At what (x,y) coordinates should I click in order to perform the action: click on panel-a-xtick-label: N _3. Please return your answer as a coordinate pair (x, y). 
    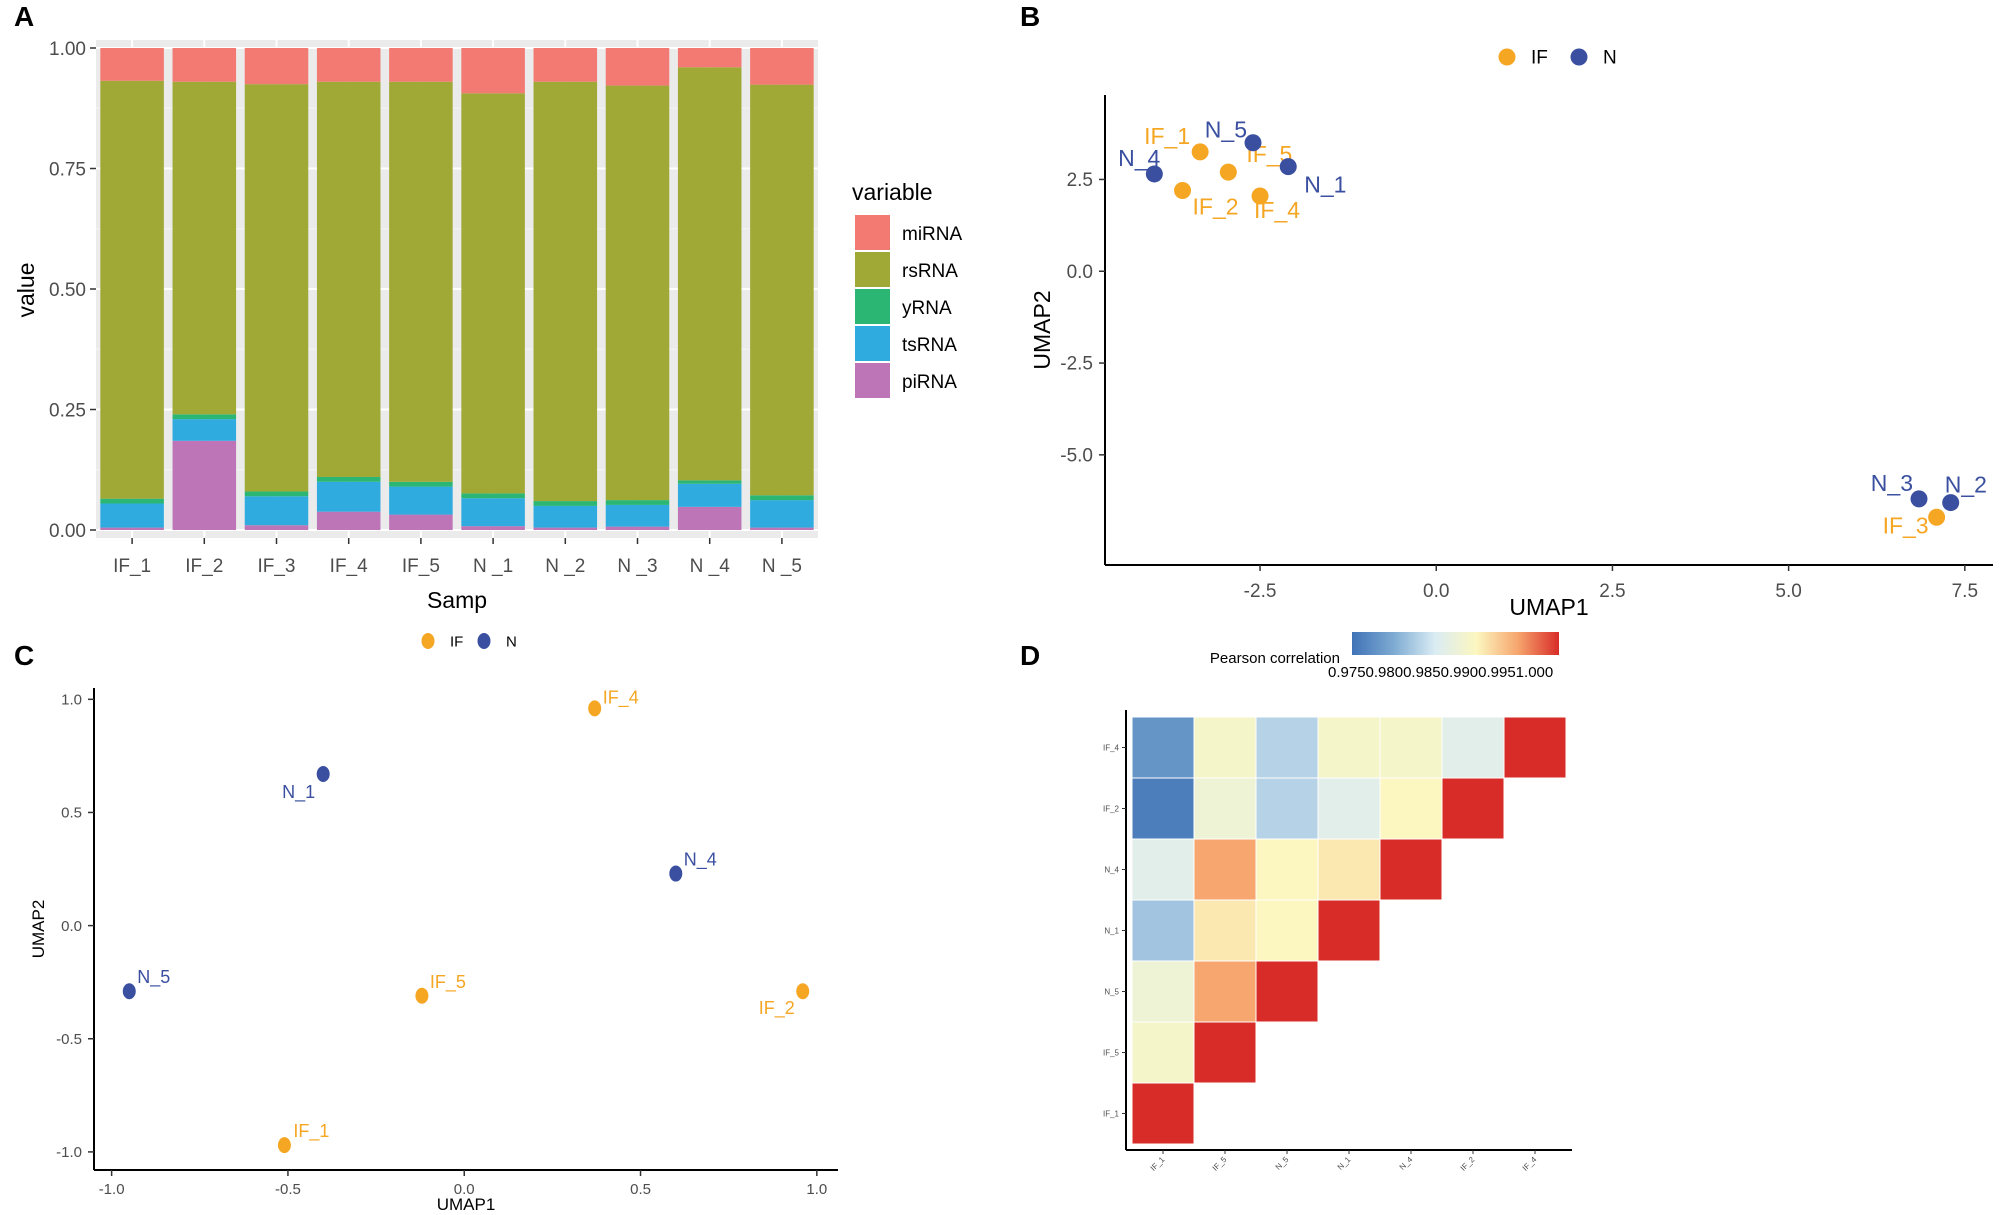
    Looking at the image, I should click on (637, 566).